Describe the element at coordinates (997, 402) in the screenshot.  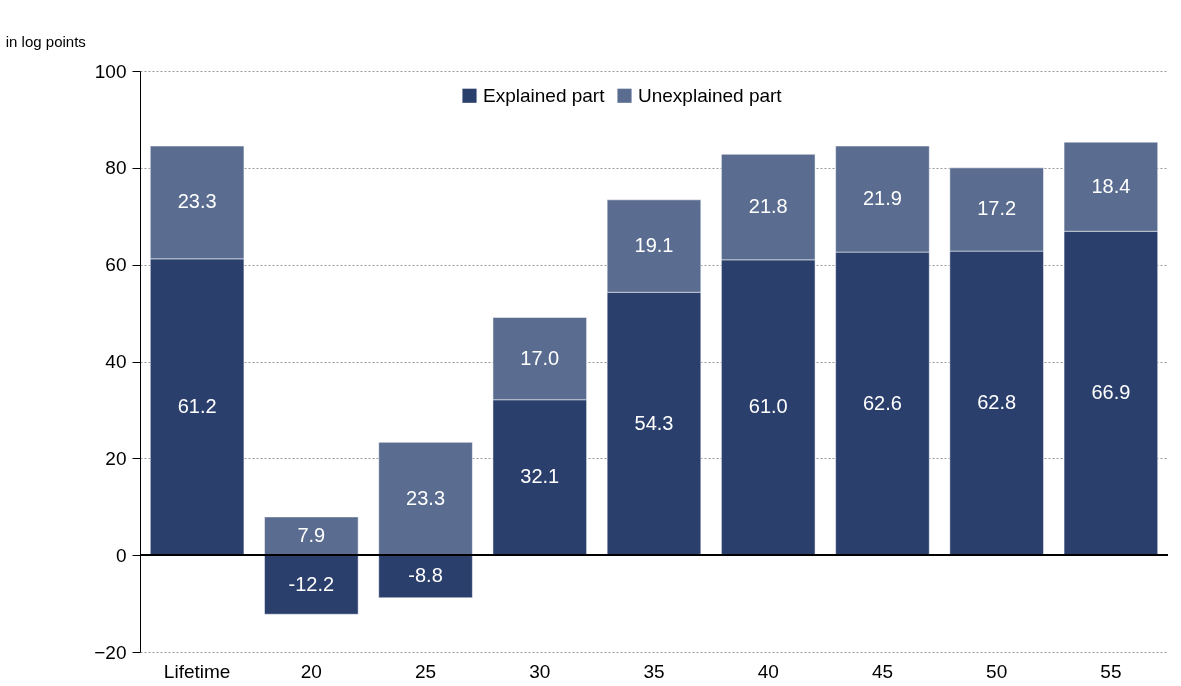
I see `data-label: 62.8` at that location.